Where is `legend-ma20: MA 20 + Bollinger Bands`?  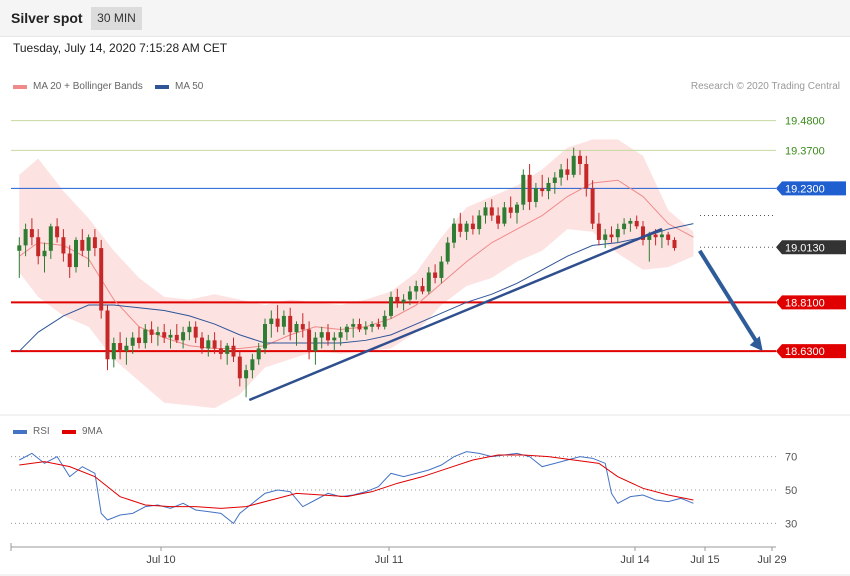 legend-ma20: MA 20 + Bollinger Bands is located at coordinates (78, 86).